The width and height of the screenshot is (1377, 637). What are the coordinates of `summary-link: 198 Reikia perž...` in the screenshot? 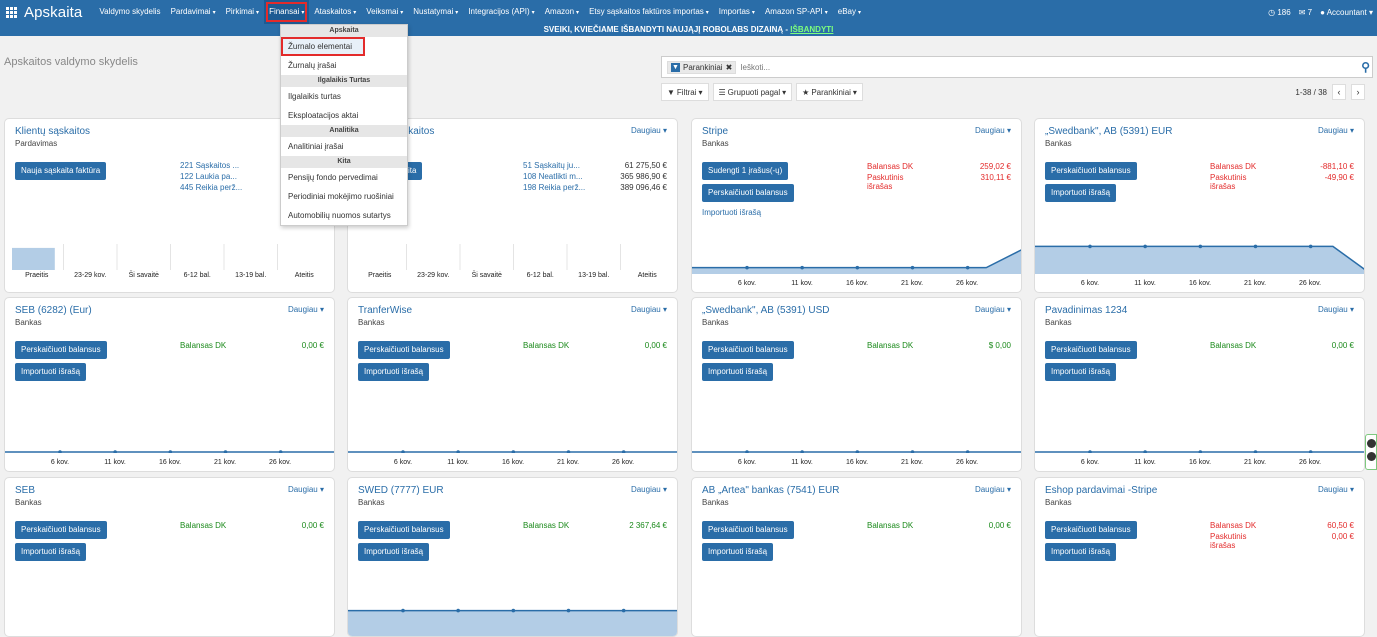 It's located at (554, 187).